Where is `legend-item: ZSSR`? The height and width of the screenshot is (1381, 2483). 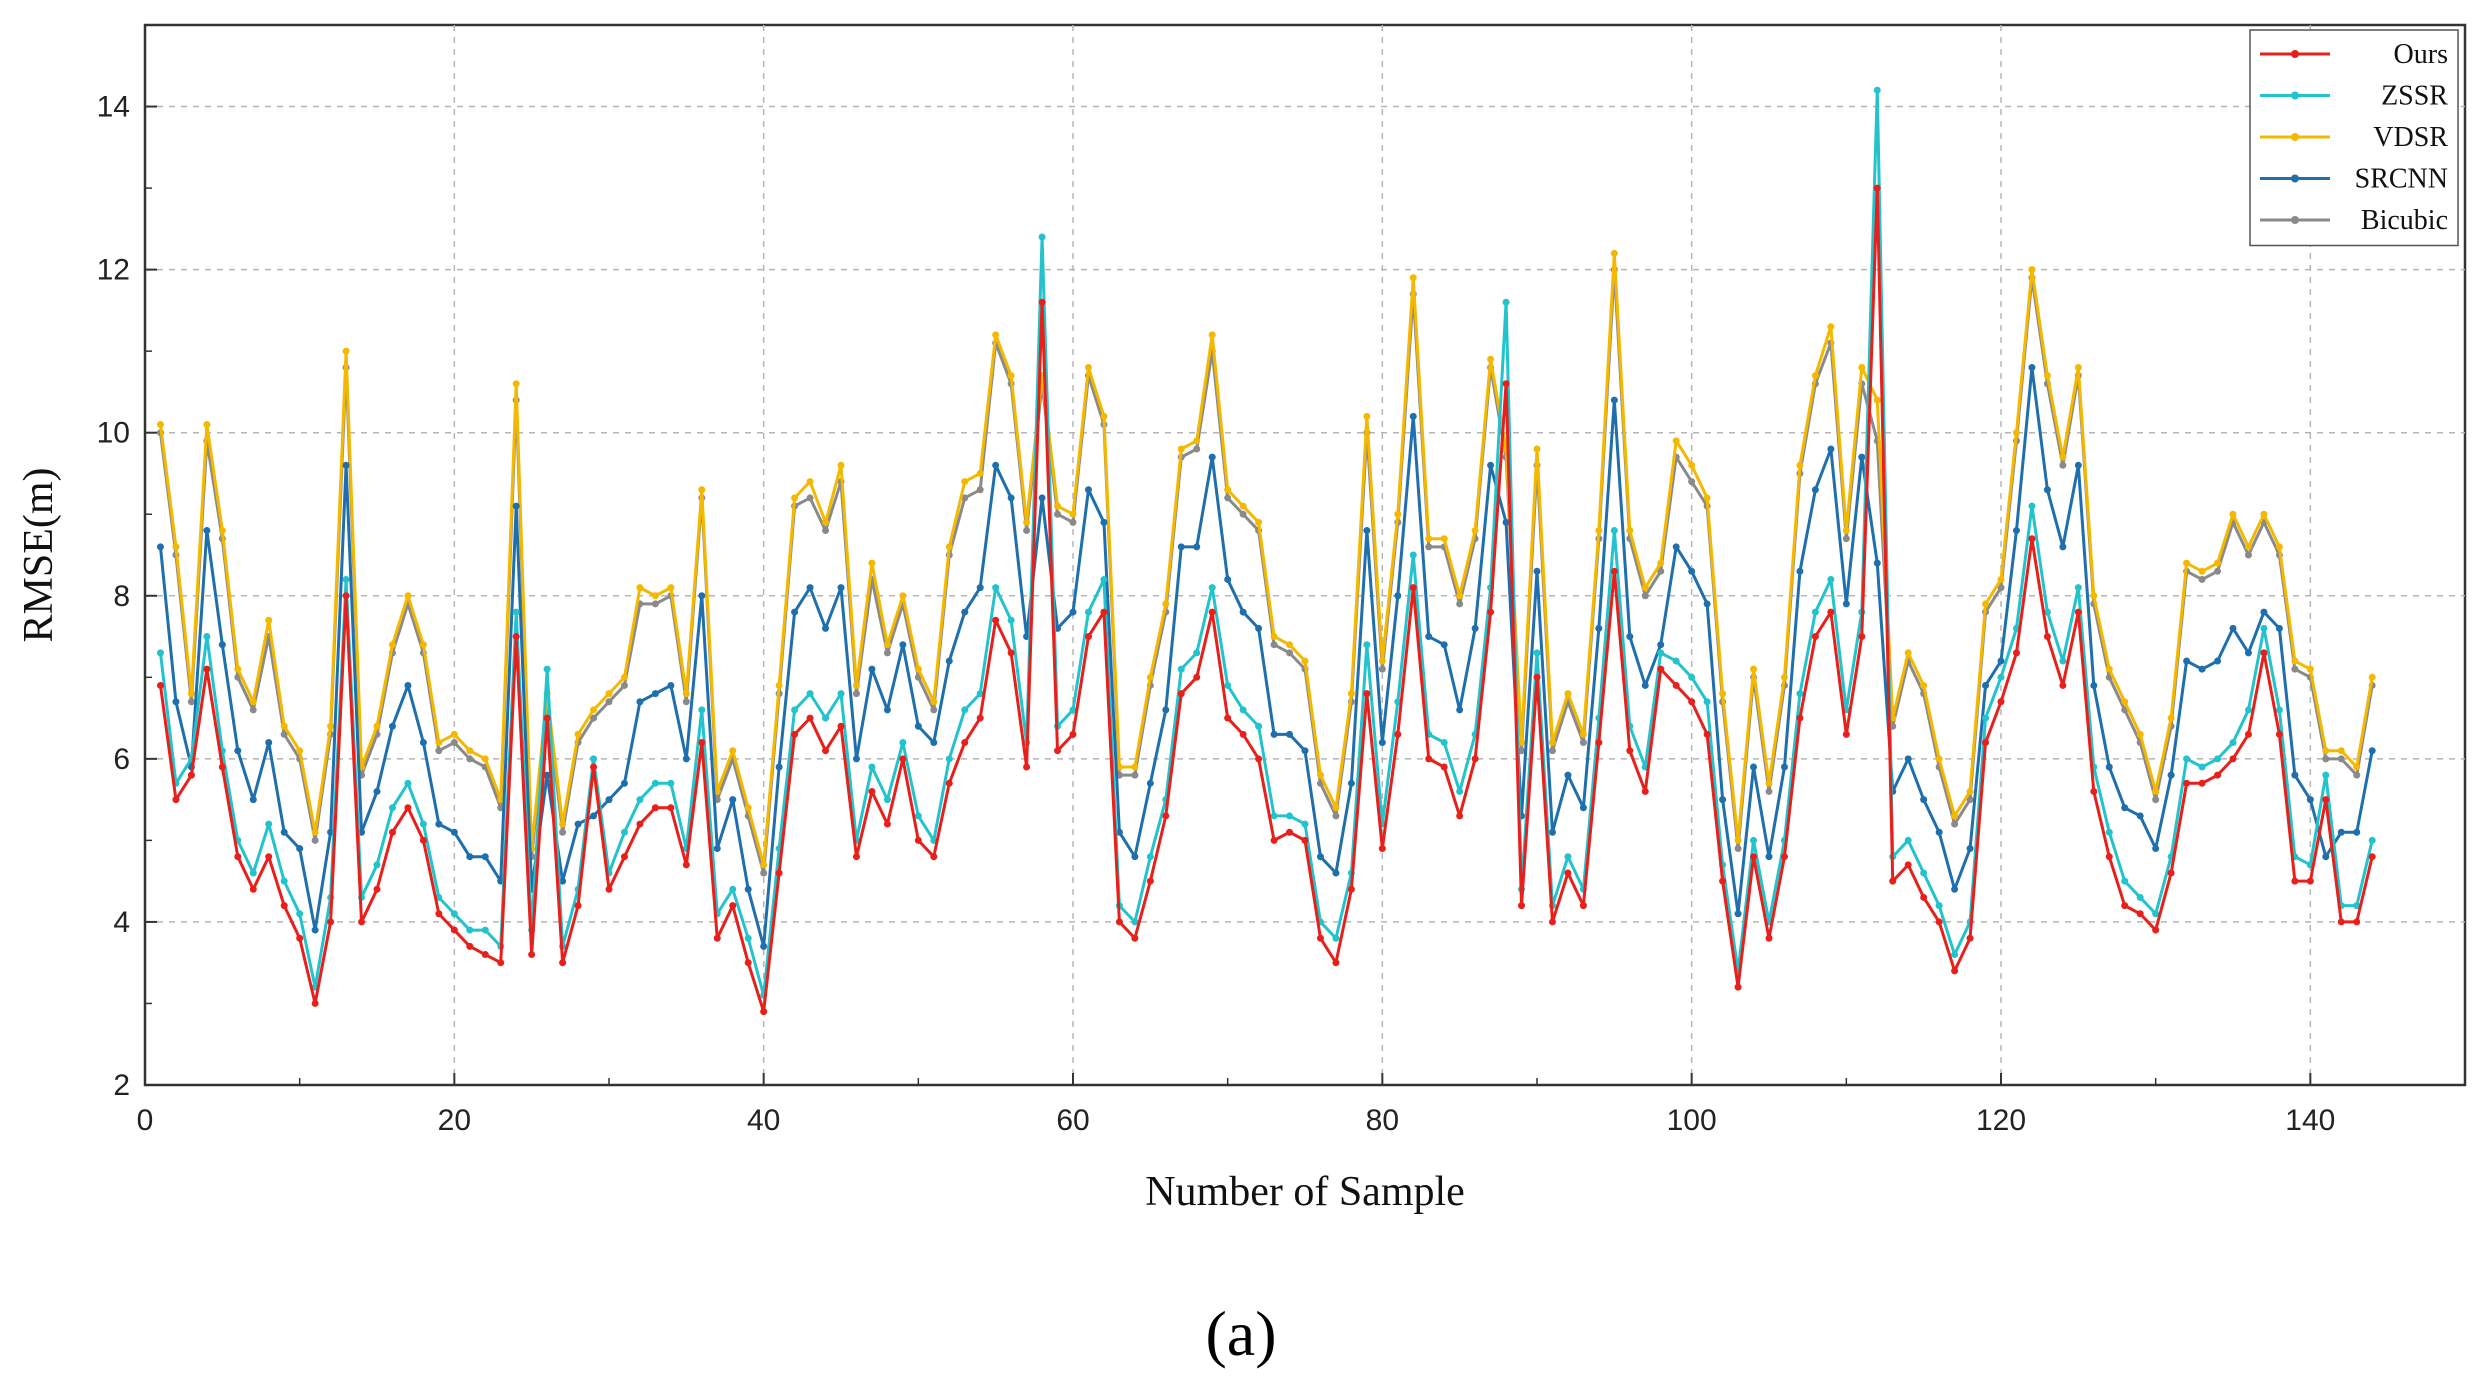
legend-item: ZSSR is located at coordinates (2354, 96).